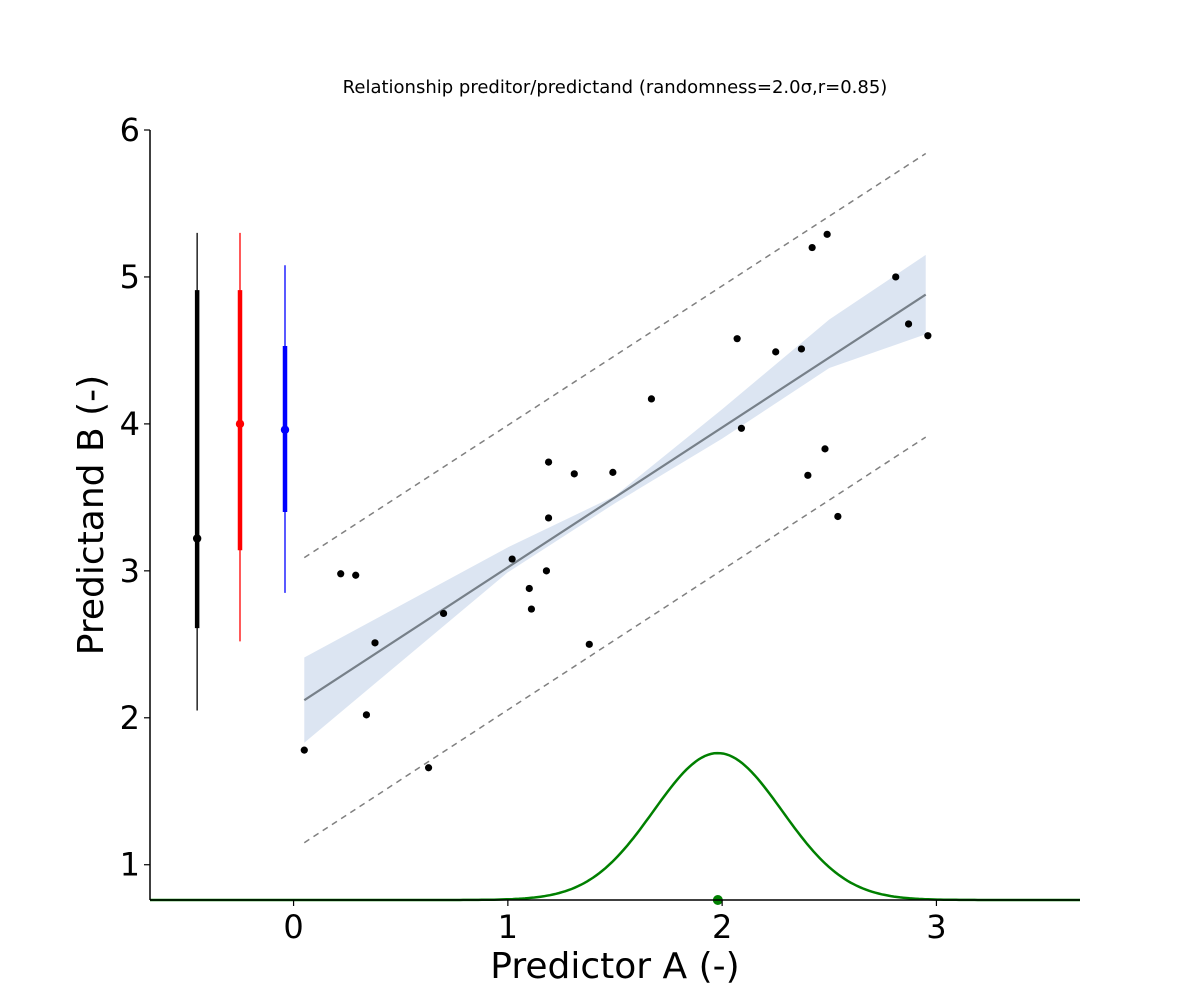 The width and height of the screenshot is (1200, 1000). What do you see at coordinates (130, 718) in the screenshot?
I see `y-tick-label: 2` at bounding box center [130, 718].